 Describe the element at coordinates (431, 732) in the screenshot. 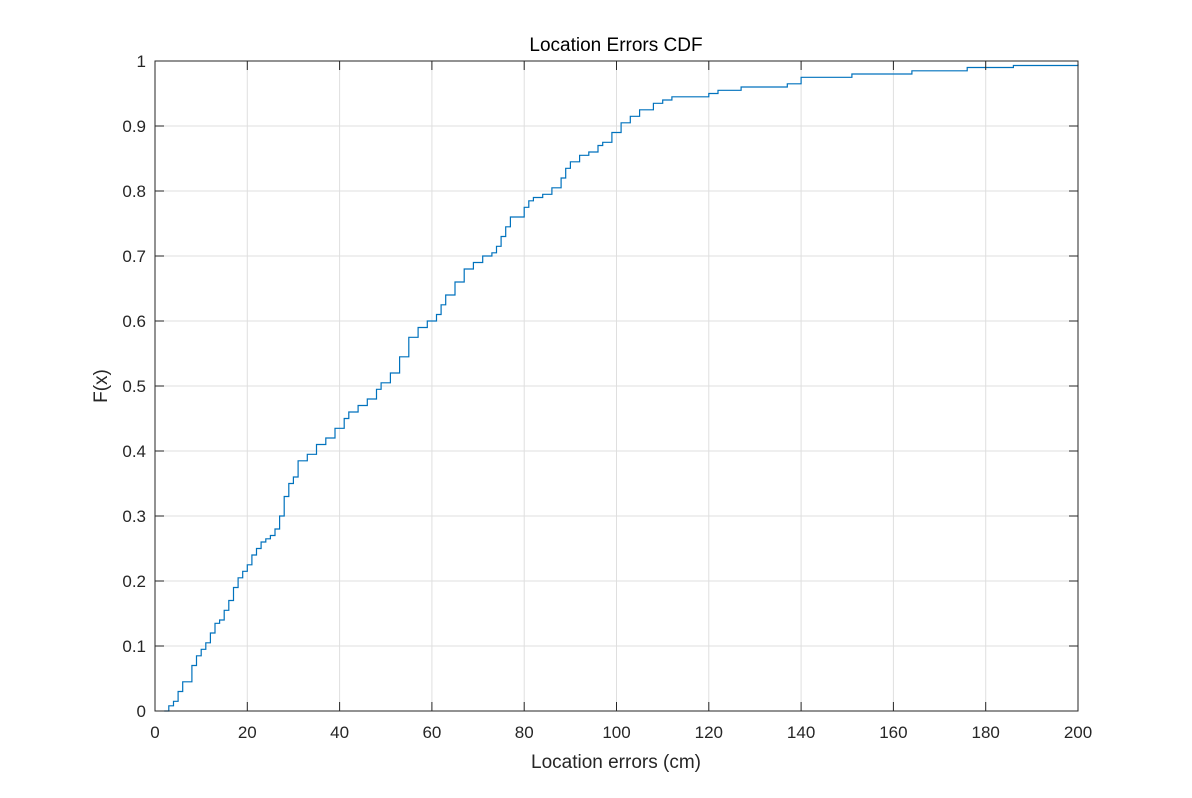

I see `x-tick-label: 60` at that location.